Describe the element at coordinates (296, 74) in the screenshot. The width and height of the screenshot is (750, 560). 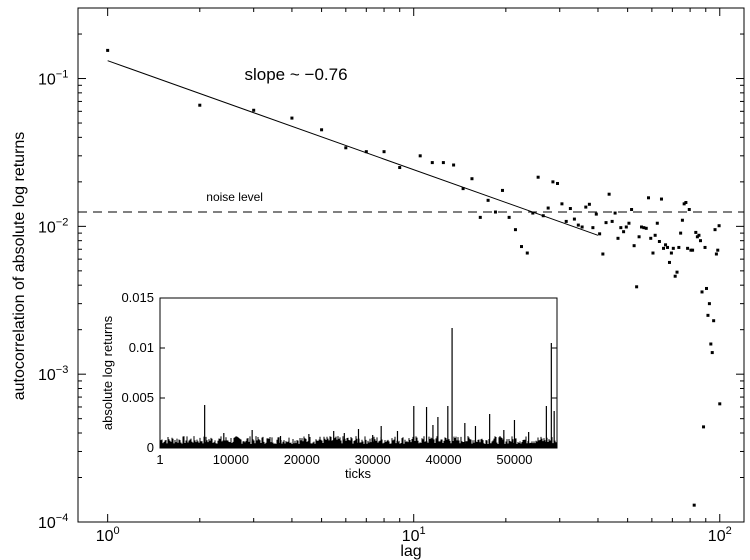
I see `fit-slope-label: slope ~ −0.76` at that location.